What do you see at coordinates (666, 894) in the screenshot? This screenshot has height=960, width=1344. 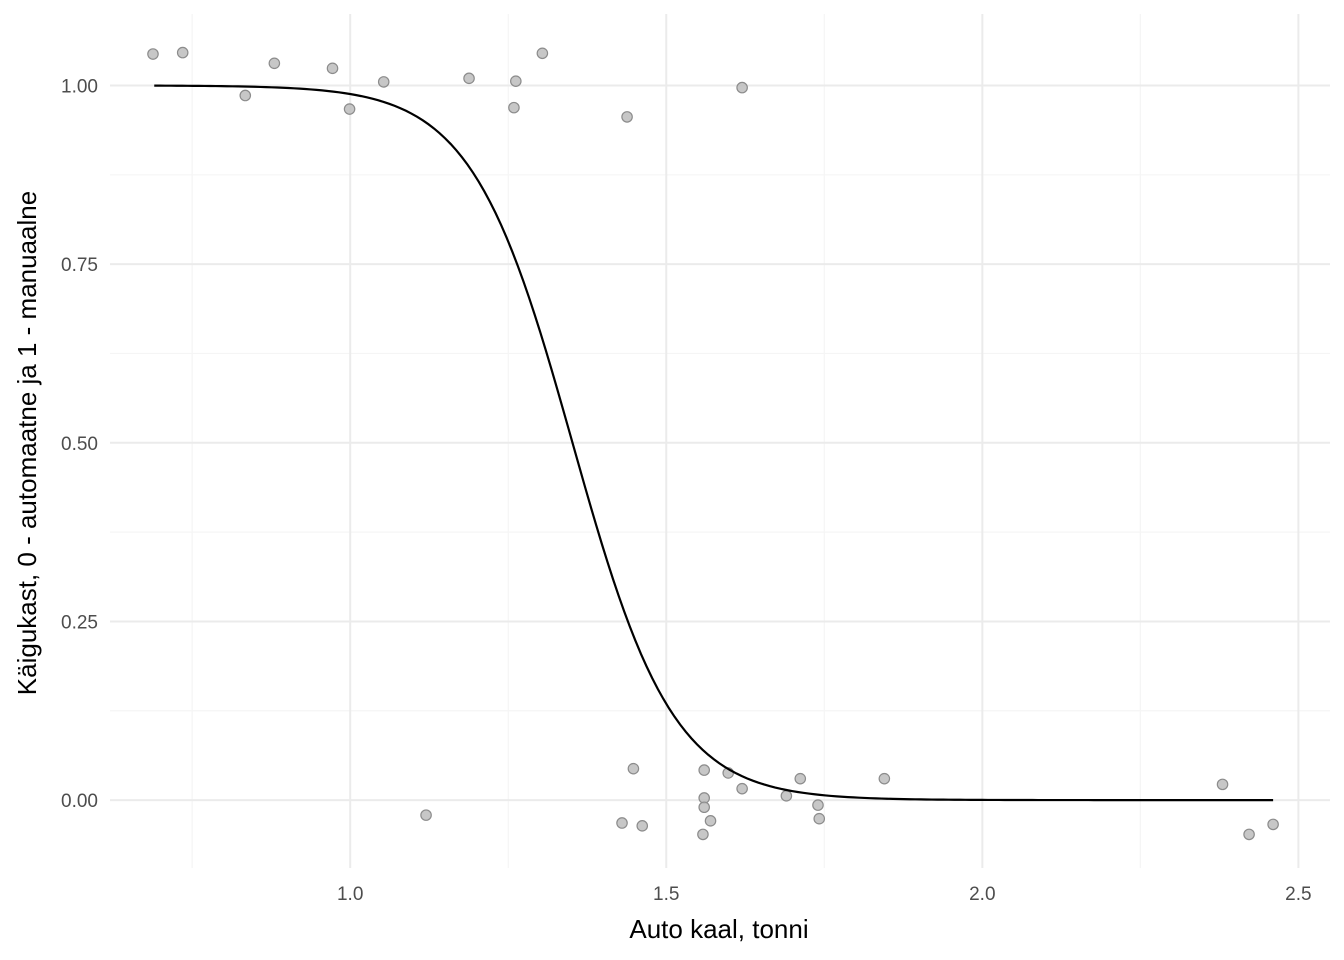 I see `x-tick-label: 1.5` at bounding box center [666, 894].